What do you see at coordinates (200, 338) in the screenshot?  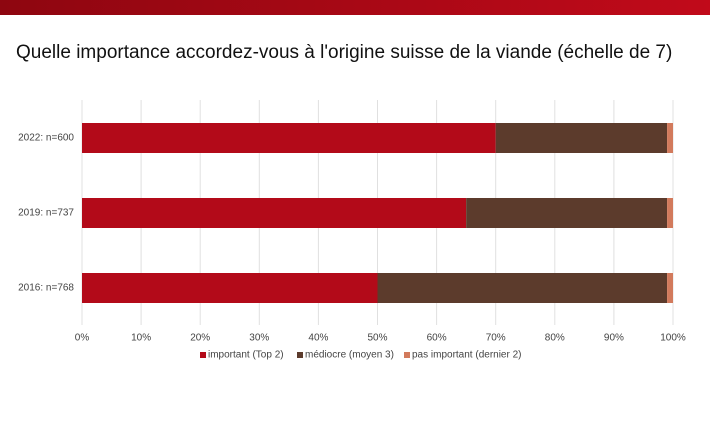 I see `x-tick-label: 20%` at bounding box center [200, 338].